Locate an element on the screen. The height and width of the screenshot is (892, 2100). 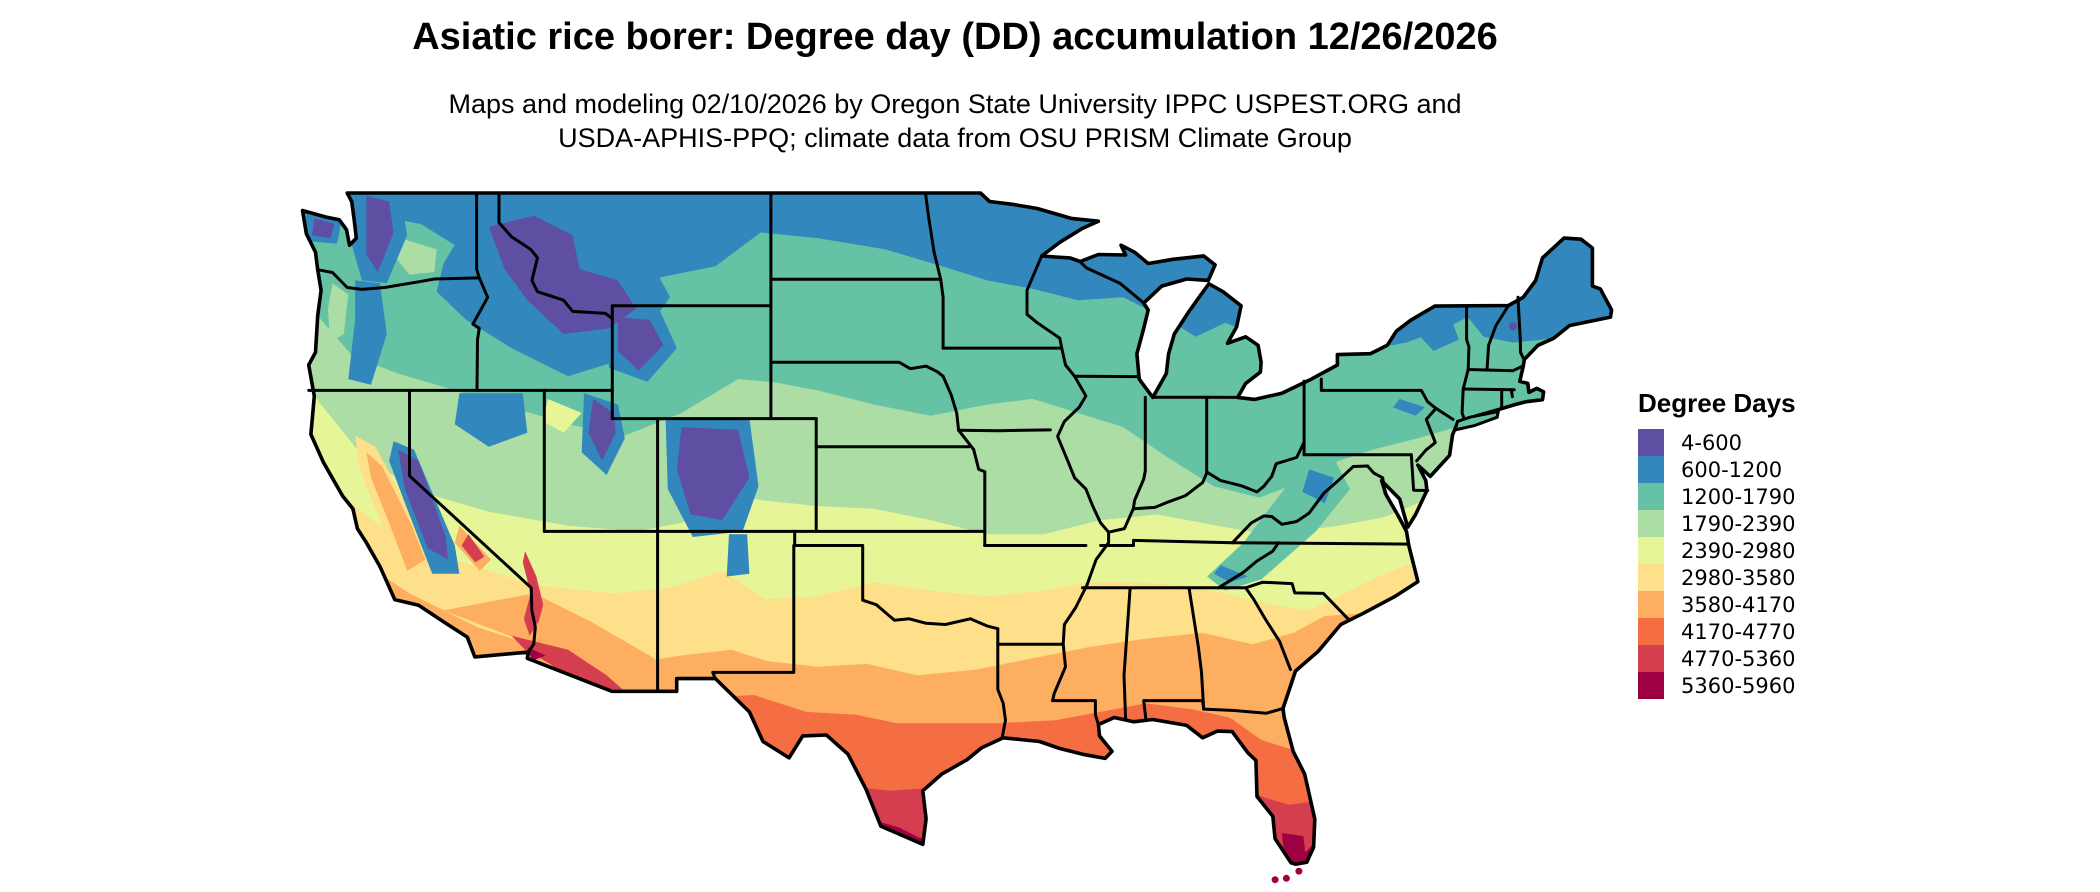
legend-item: 2390-2980 is located at coordinates (1717, 550).